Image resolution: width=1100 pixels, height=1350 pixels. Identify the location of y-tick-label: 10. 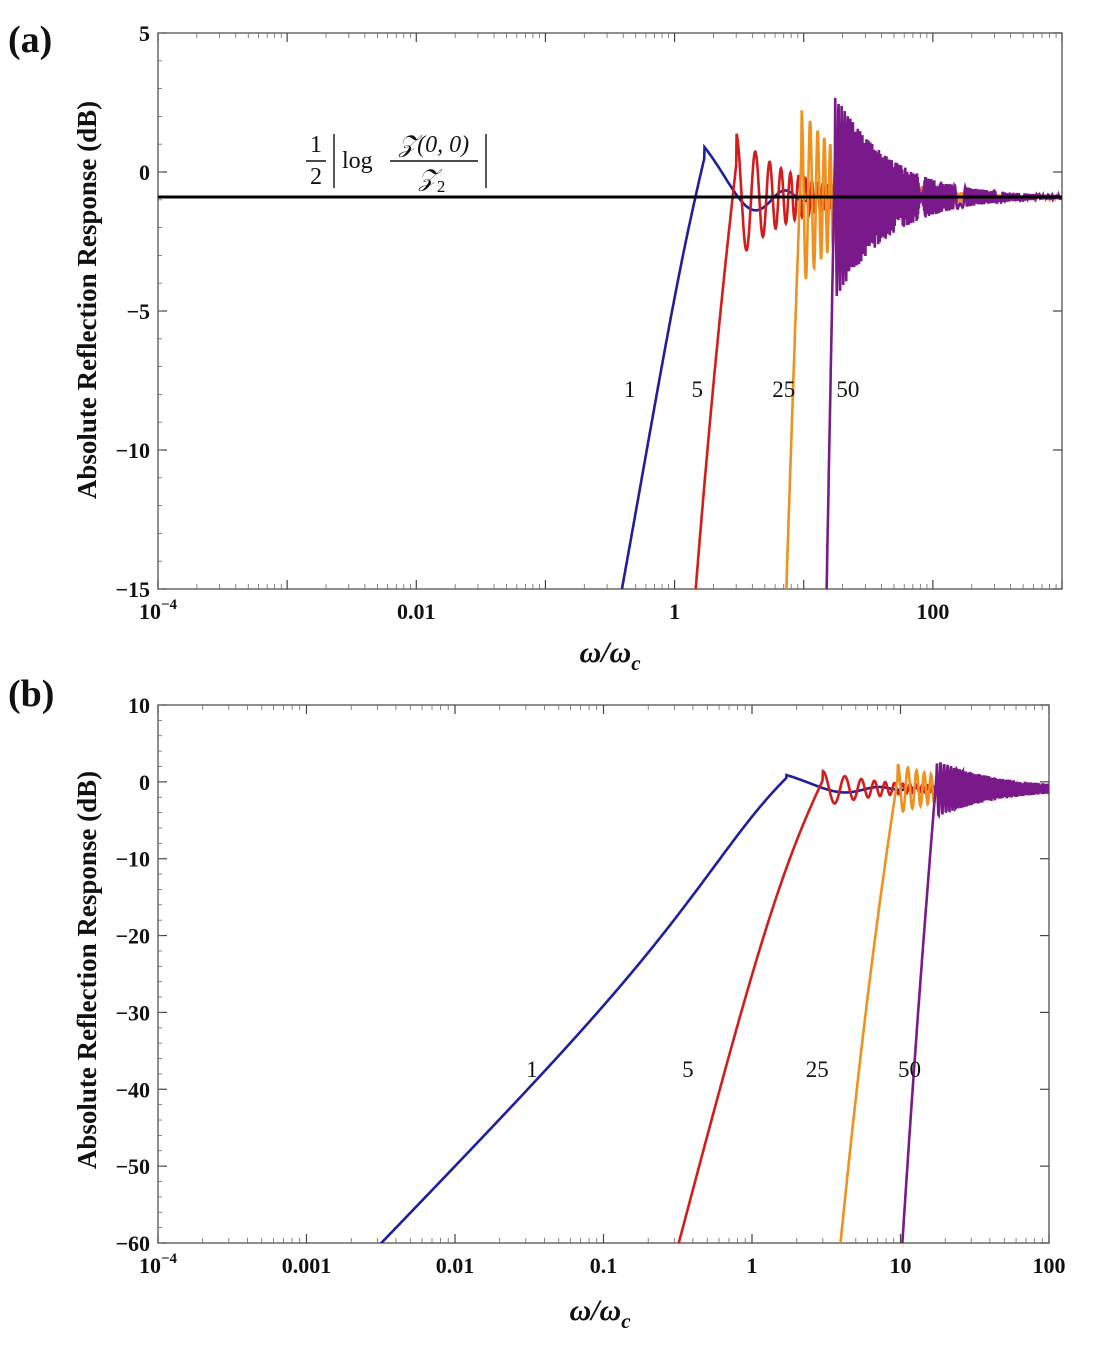
(139, 705).